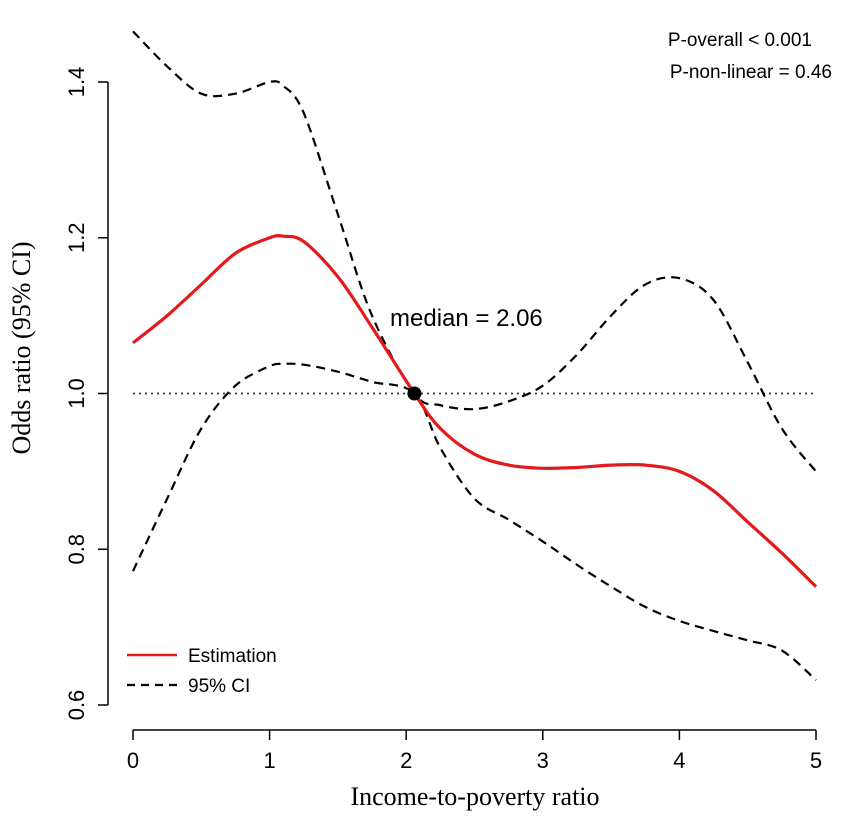  I want to click on legend: Estimation 95% CI, so click(202, 671).